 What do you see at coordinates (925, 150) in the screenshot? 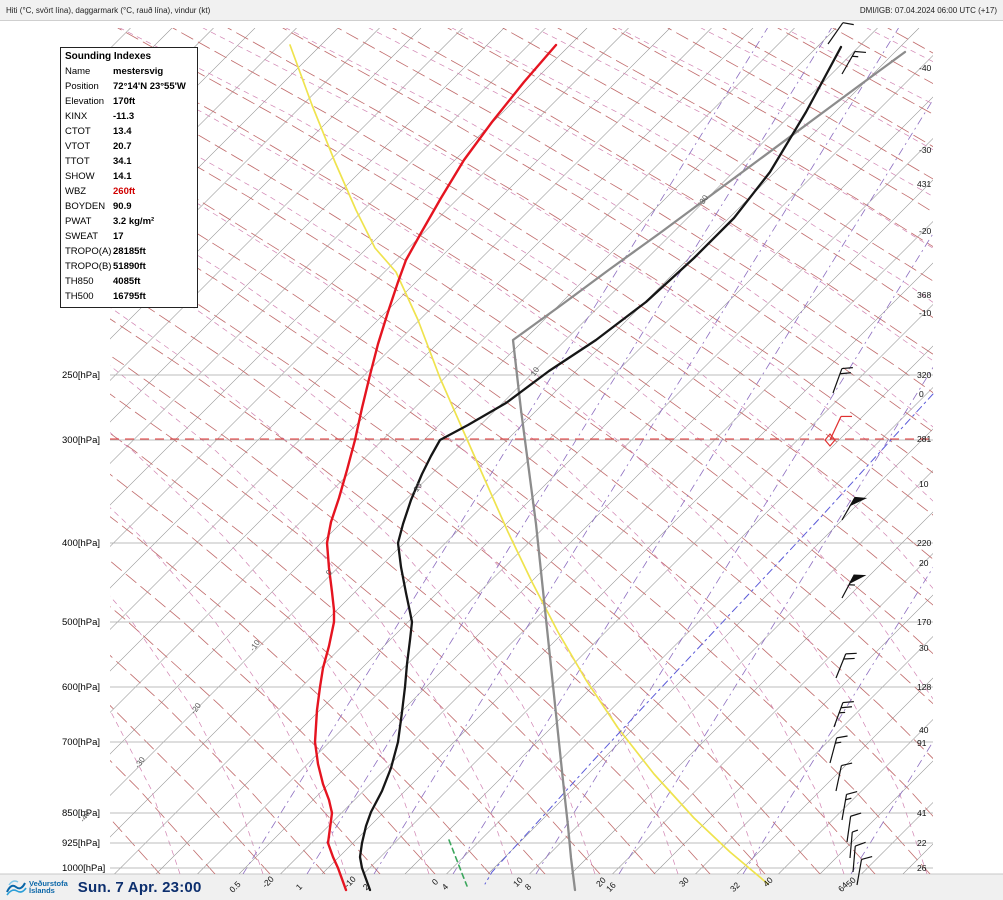
I see `svg-text: -30` at bounding box center [925, 150].